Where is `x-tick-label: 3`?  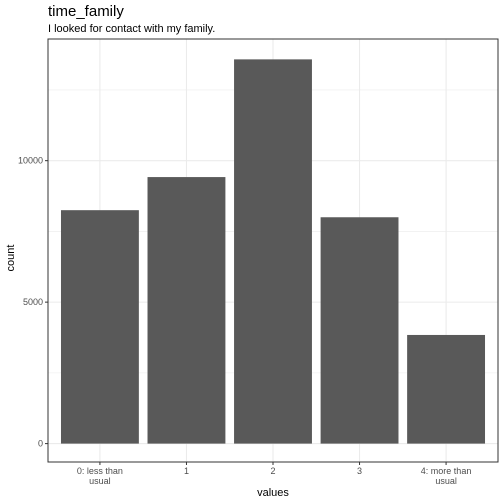
x-tick-label: 3 is located at coordinates (359, 471).